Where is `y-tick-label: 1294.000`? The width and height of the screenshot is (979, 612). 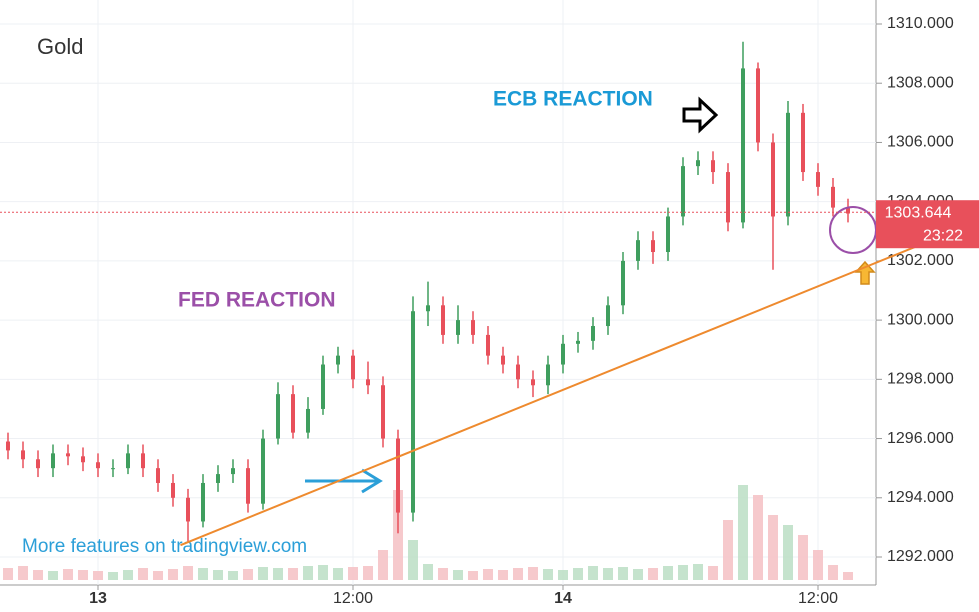
y-tick-label: 1294.000 is located at coordinates (920, 497).